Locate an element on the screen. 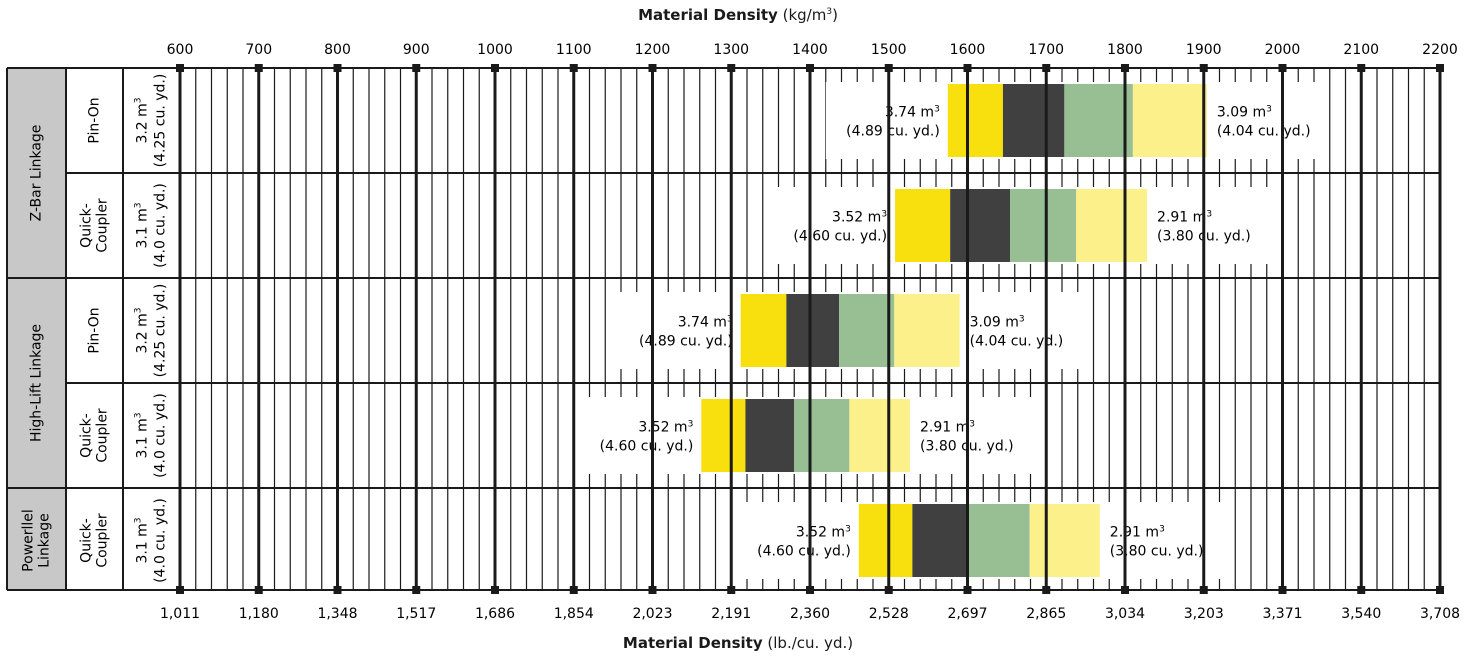 This screenshot has width=1476, height=660. top-tick-label: 1400 is located at coordinates (810, 50).